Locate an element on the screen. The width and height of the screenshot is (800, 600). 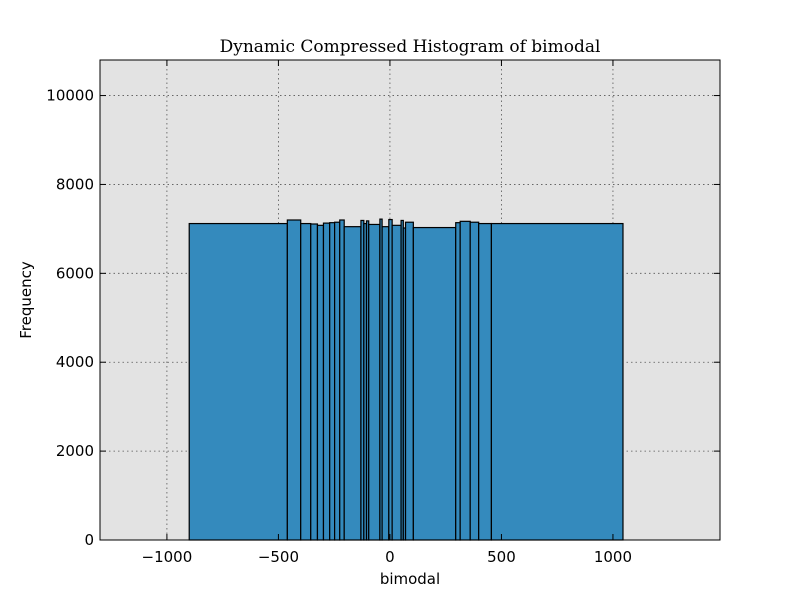
x-tick-label: 500 is located at coordinates (501, 557).